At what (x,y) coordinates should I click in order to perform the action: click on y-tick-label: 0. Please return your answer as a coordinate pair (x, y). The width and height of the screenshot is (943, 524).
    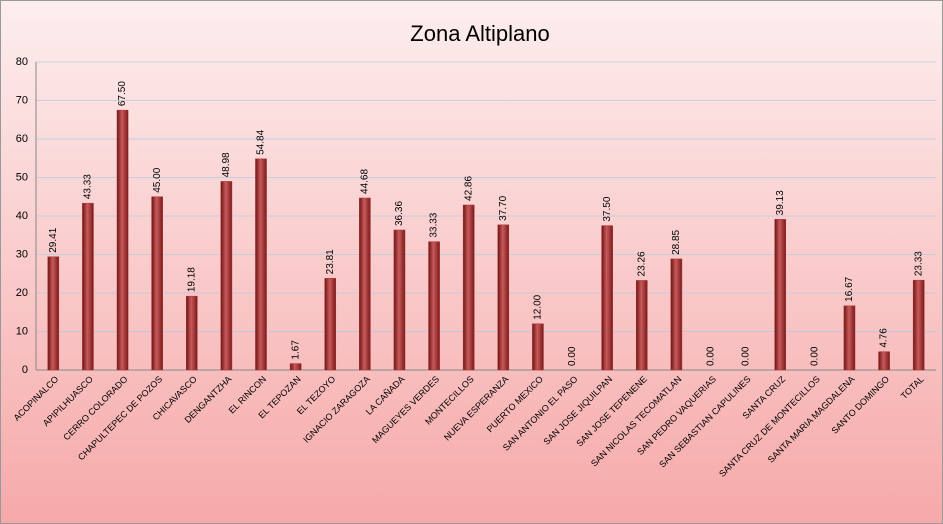
    Looking at the image, I should click on (25, 370).